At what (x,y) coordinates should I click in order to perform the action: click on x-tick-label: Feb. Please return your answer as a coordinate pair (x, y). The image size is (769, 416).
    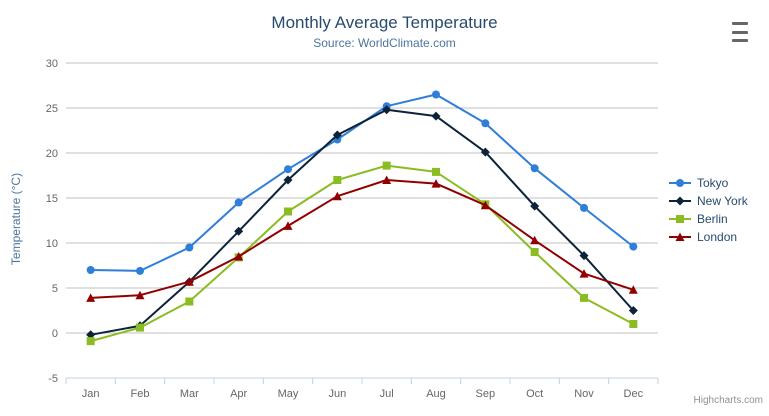
    Looking at the image, I should click on (140, 394).